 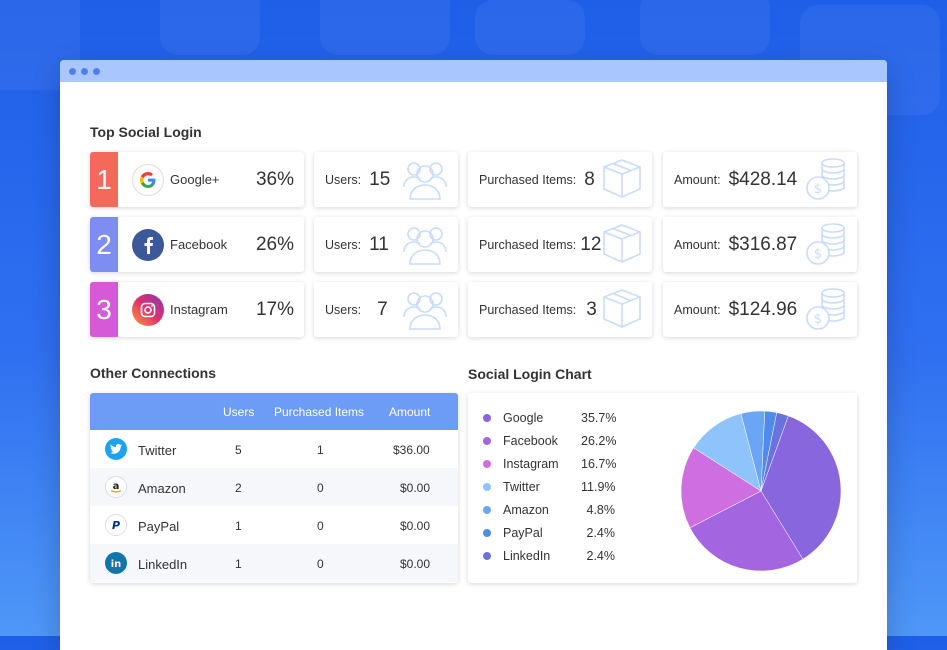 I want to click on legend-item: Amazon 4.8%, so click(x=549, y=510).